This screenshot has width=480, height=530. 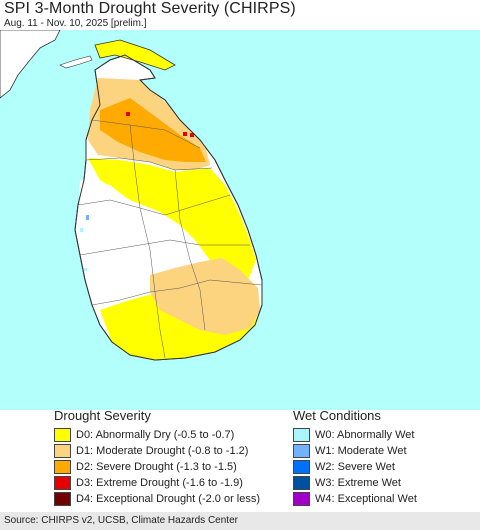 What do you see at coordinates (365, 434) in the screenshot?
I see `legend-label-w0: W0: Abnormally Wet` at bounding box center [365, 434].